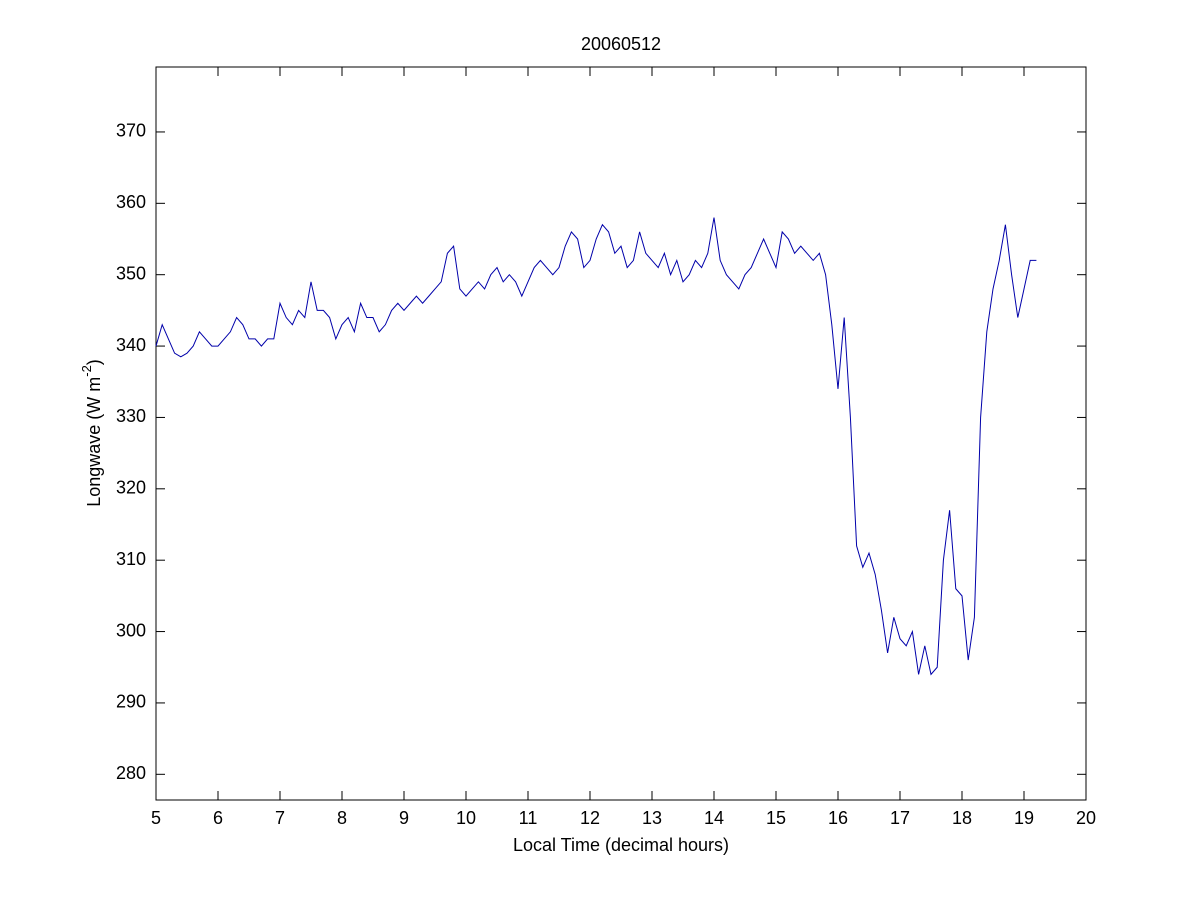  What do you see at coordinates (94, 442) in the screenshot?
I see `y-label-text: Longwave (W m` at bounding box center [94, 442].